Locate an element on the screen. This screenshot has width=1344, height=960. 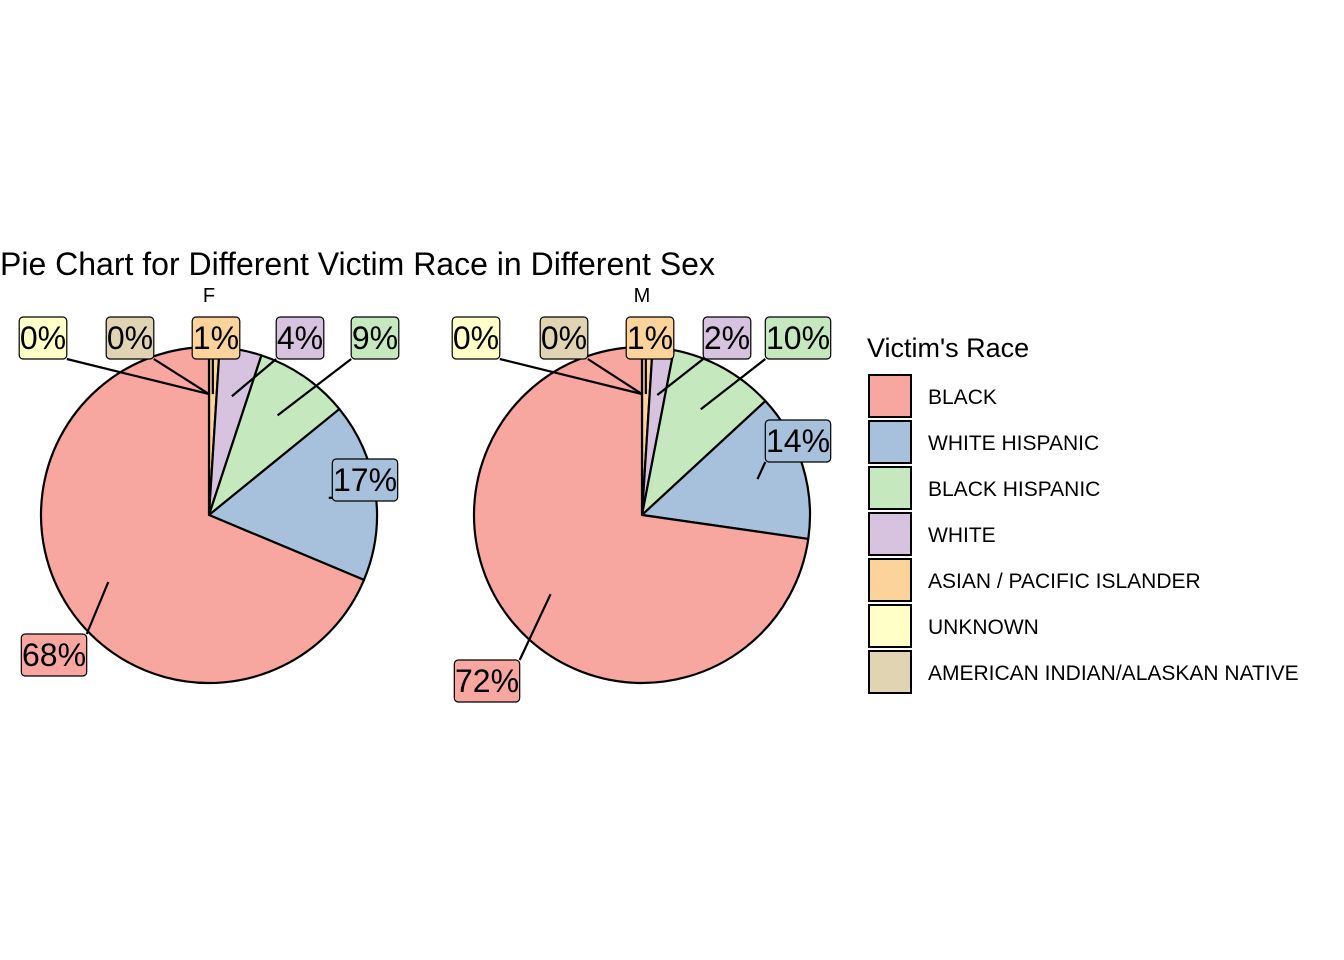
legend-item-asian-pacific-islander: ASIAN / PACIFIC ISLANDER is located at coordinates (1034, 580).